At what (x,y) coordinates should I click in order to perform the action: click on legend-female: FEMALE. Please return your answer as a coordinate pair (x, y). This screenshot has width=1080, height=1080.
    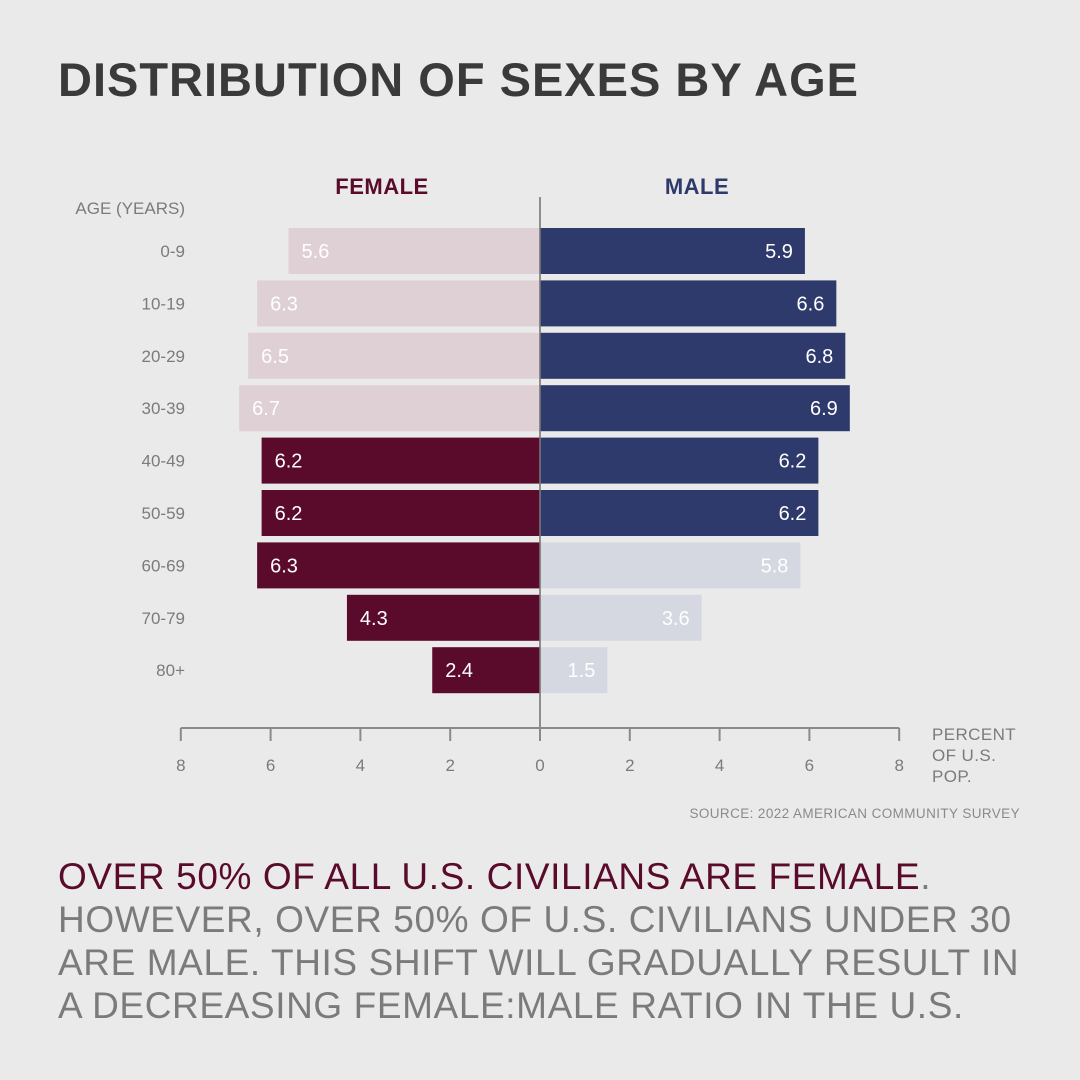
    Looking at the image, I should click on (381, 186).